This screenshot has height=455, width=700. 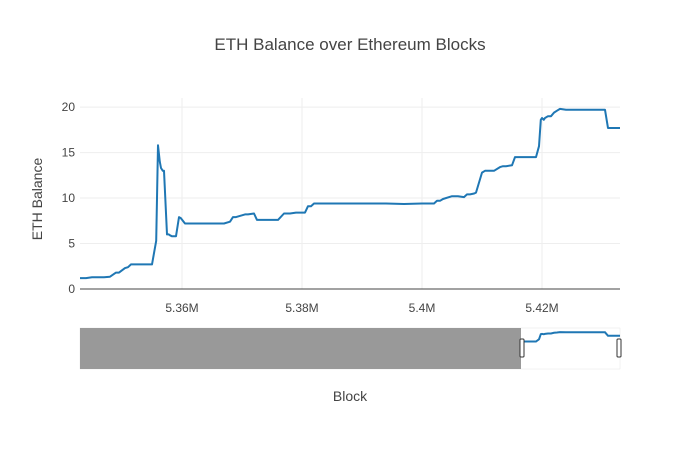 What do you see at coordinates (71, 244) in the screenshot?
I see `y-tick-label: 5` at bounding box center [71, 244].